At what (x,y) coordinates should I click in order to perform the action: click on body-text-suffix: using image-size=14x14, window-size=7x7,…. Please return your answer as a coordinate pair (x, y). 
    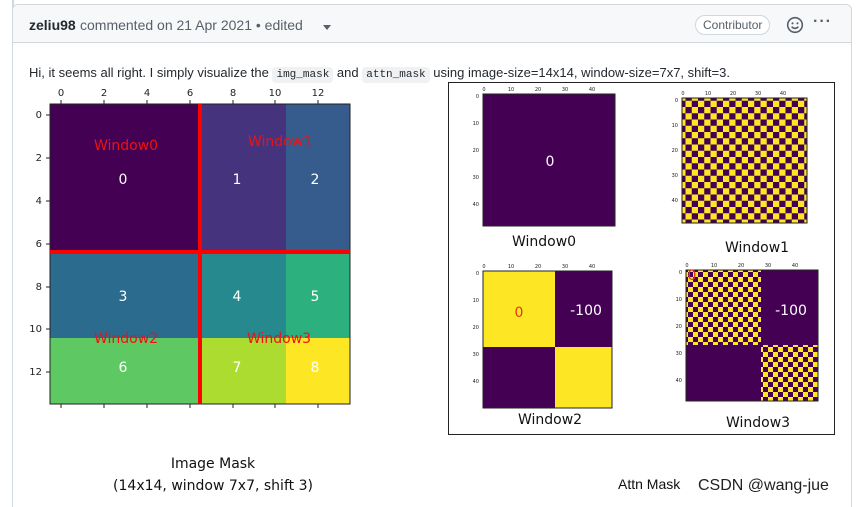
    Looking at the image, I should click on (581, 72).